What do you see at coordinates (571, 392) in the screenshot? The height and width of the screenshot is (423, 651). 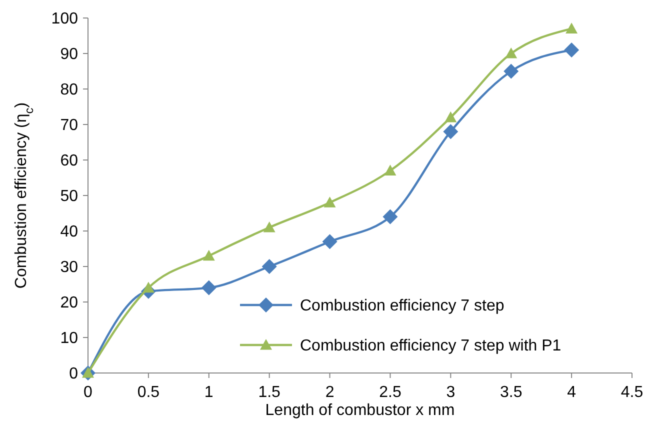 I see `x-tick-label: 4` at bounding box center [571, 392].